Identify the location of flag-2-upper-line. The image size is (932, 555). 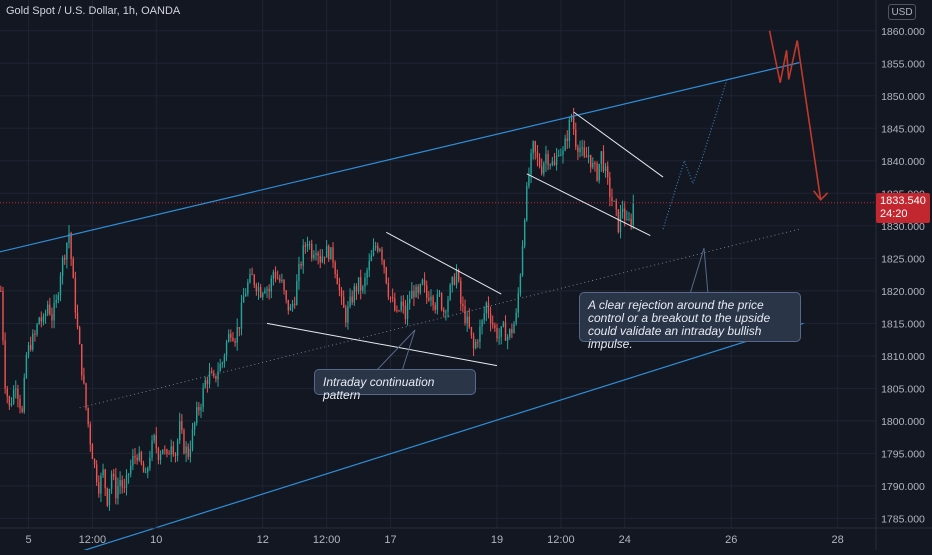
(618, 144).